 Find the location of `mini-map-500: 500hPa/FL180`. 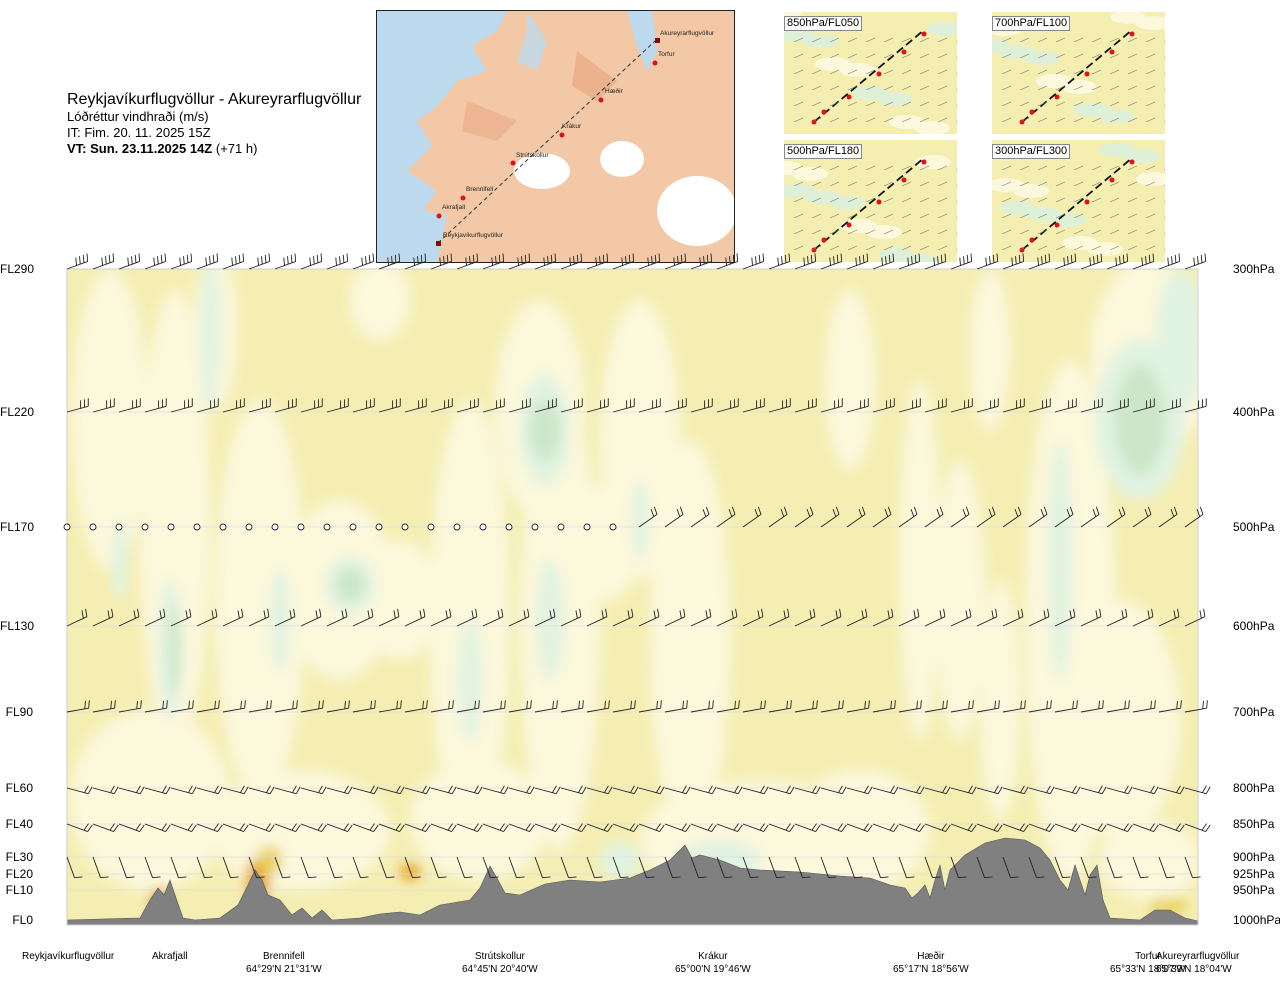

mini-map-500: 500hPa/FL180 is located at coordinates (870, 201).